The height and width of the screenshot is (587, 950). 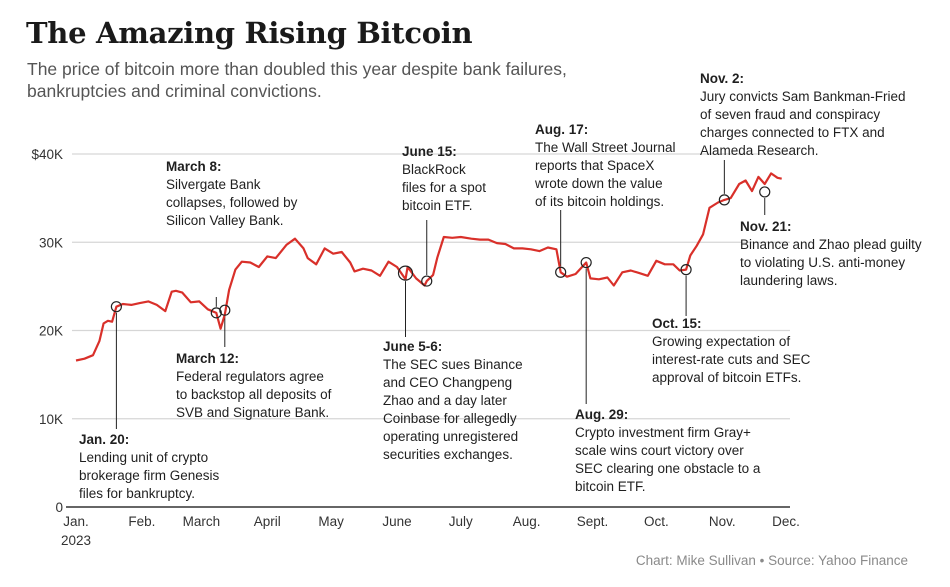 I want to click on x-tick-label: May, so click(x=331, y=521).